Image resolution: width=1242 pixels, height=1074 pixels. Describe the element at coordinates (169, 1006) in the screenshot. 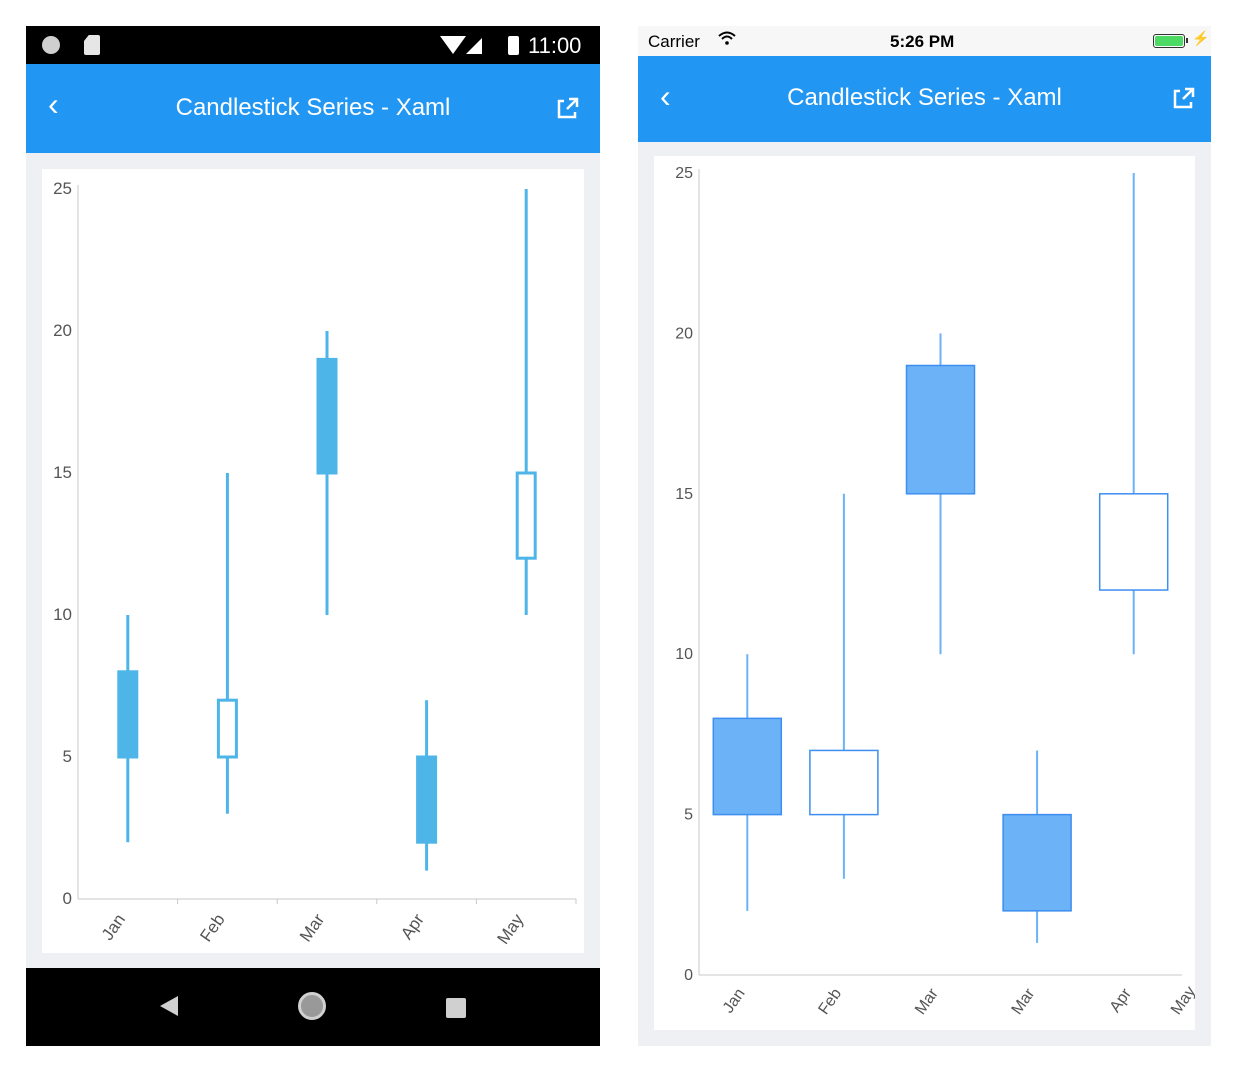

I see `nav-back-icon` at that location.